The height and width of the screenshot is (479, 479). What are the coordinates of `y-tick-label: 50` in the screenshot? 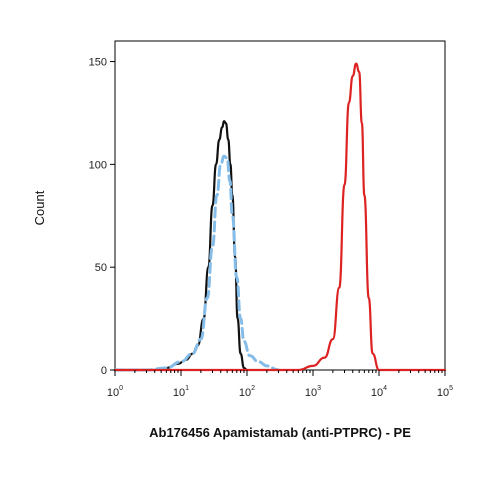 It's located at (101, 268).